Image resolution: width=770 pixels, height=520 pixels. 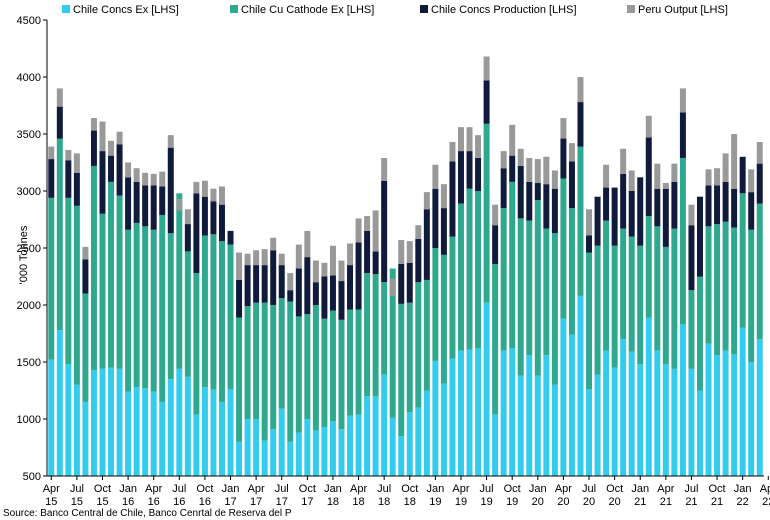 What do you see at coordinates (358, 489) in the screenshot?
I see `x-tick-label-month: Apr` at bounding box center [358, 489].